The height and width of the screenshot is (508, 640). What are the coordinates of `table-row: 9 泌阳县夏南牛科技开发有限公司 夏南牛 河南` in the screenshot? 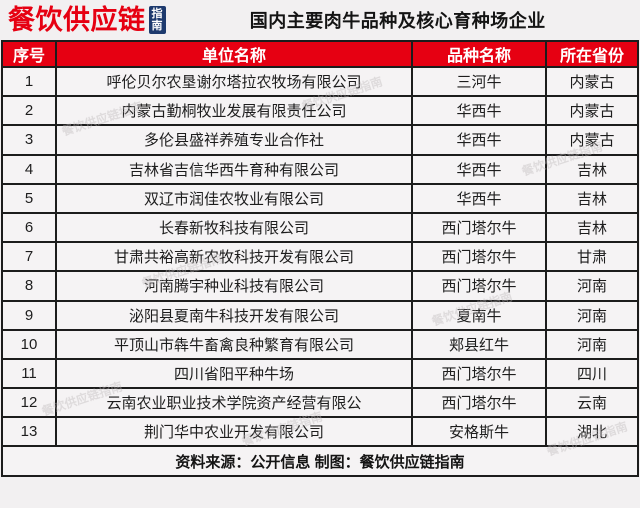 It's located at (320, 315).